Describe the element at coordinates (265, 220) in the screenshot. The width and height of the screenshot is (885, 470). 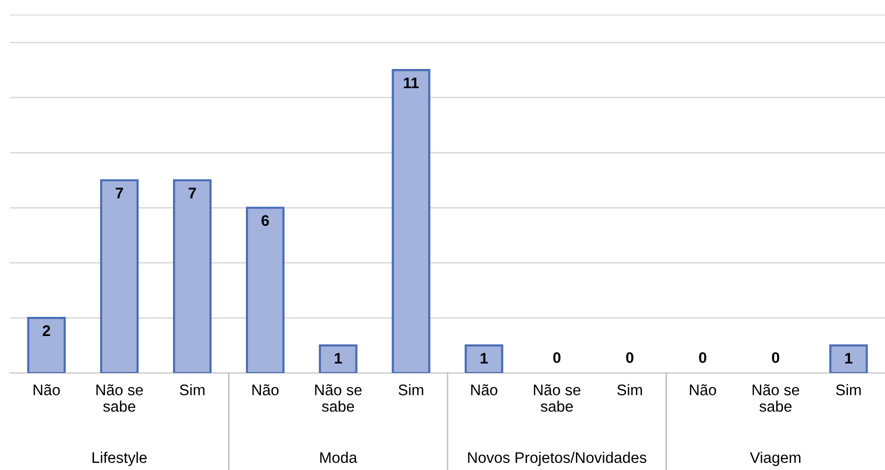
I see `data-label: 6` at that location.